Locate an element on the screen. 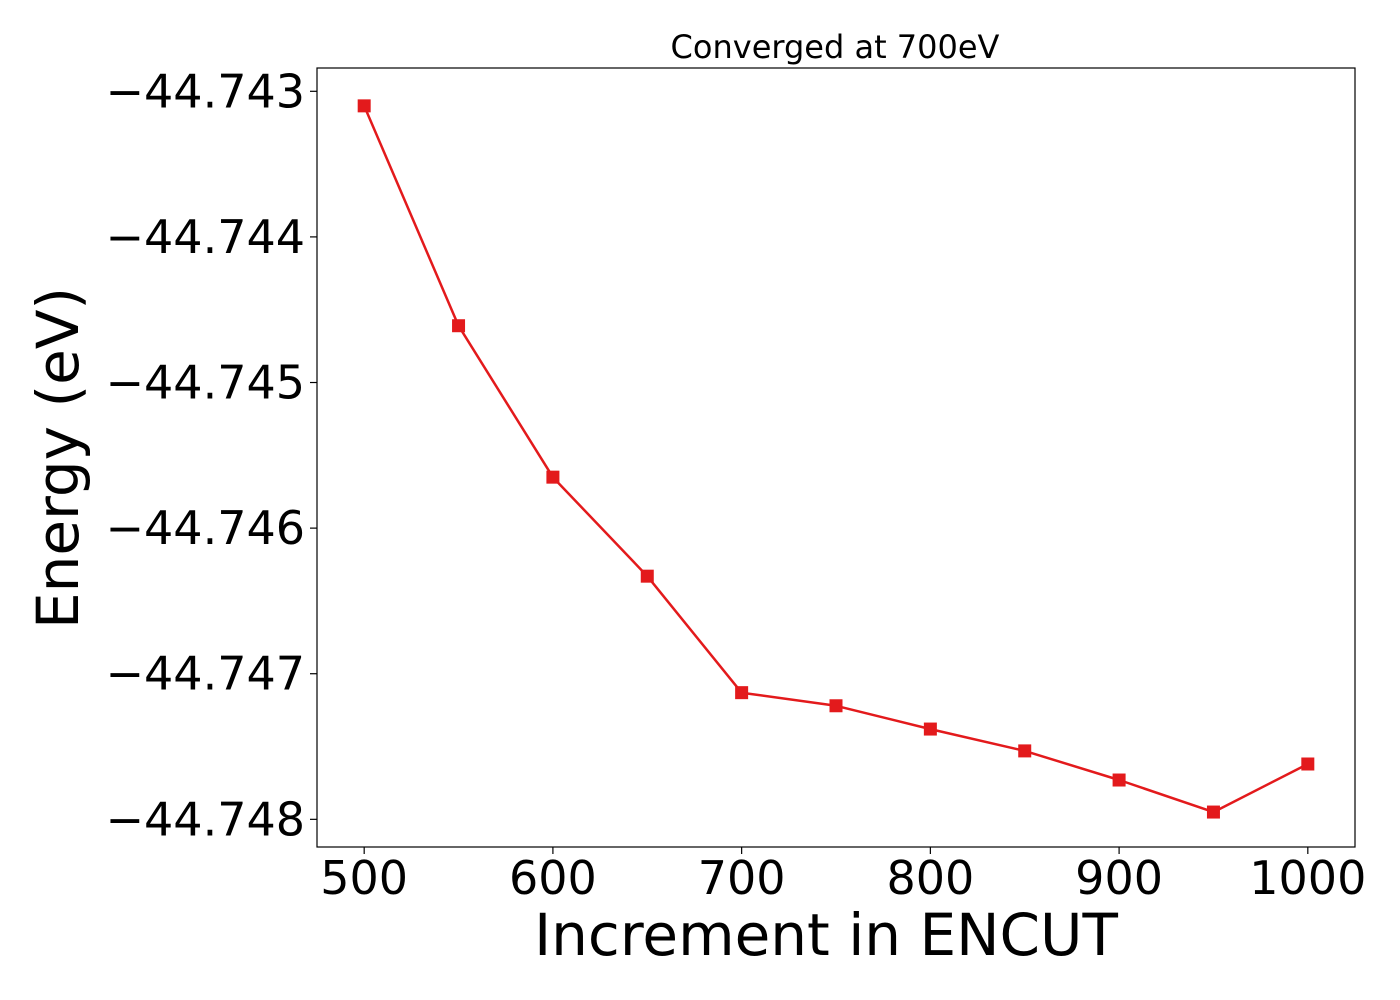 Image resolution: width=1400 pixels, height=1000 pixels. x-tick-label: 600 is located at coordinates (553, 878).